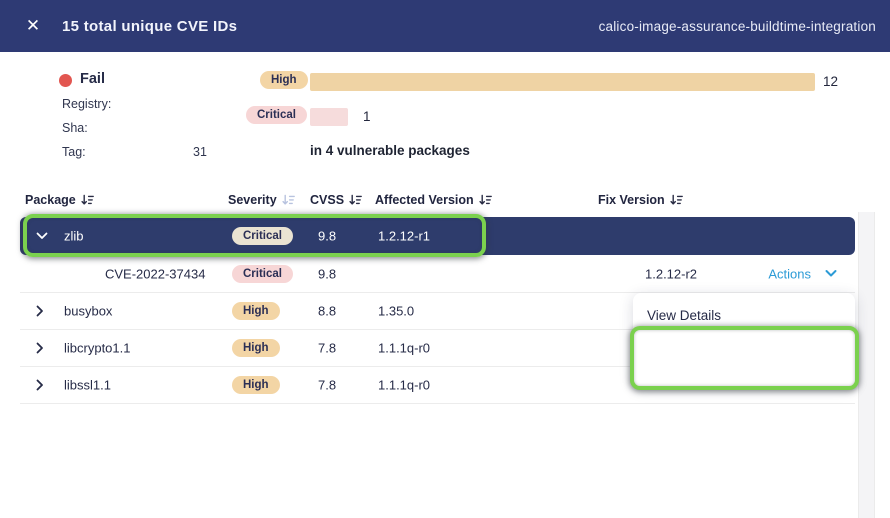 Image resolution: width=890 pixels, height=518 pixels. What do you see at coordinates (74, 236) in the screenshot?
I see `package-name: zlib` at bounding box center [74, 236].